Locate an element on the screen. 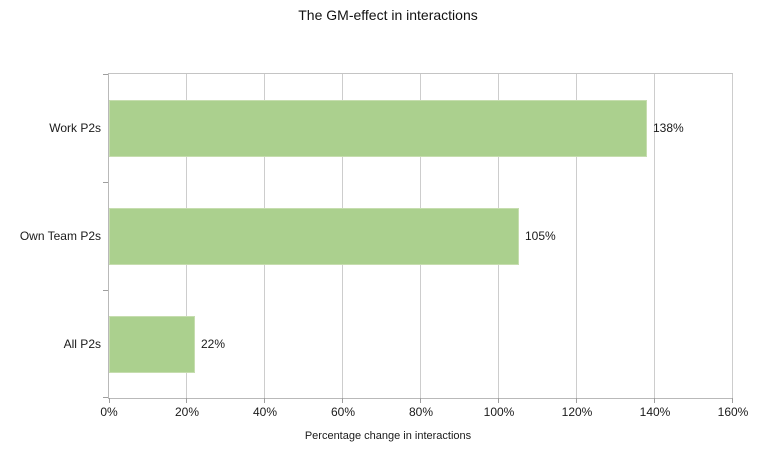 The height and width of the screenshot is (455, 776). category-label: Own Team P2s is located at coordinates (60, 236).